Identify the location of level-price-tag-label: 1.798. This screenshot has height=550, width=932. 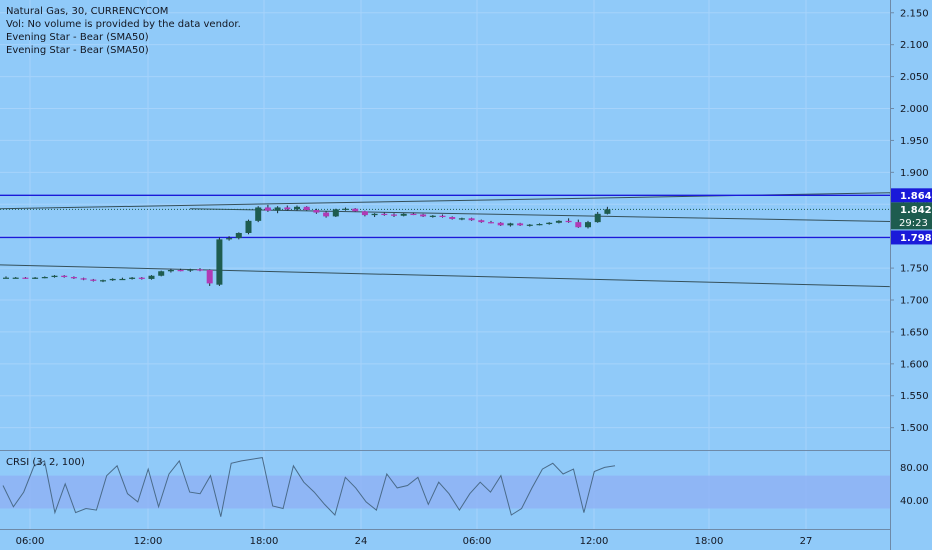
(916, 238).